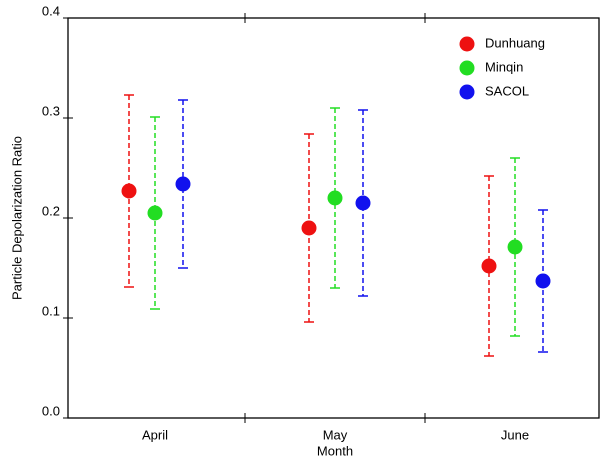 This screenshot has height=462, width=600. I want to click on y-axis-label: Particle Depolarization Ratio, so click(16, 218).